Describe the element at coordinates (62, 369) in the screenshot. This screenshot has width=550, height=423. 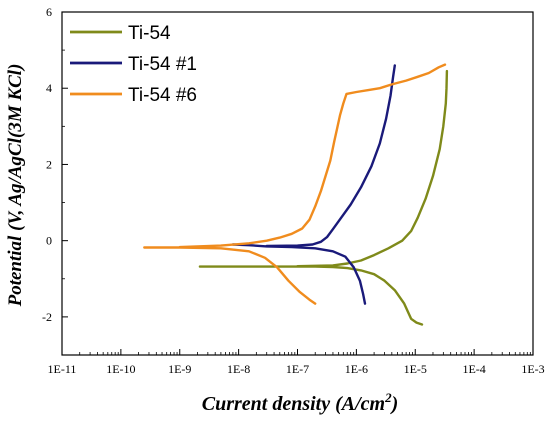
I see `x-tick-label: 1E-11` at that location.